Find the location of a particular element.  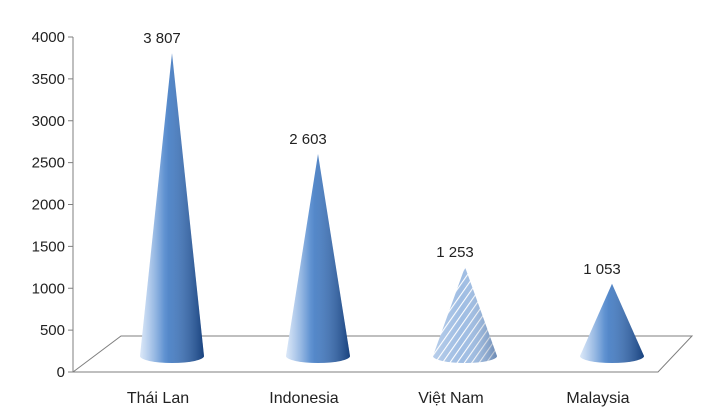

category-label: Việt Nam is located at coordinates (451, 398).